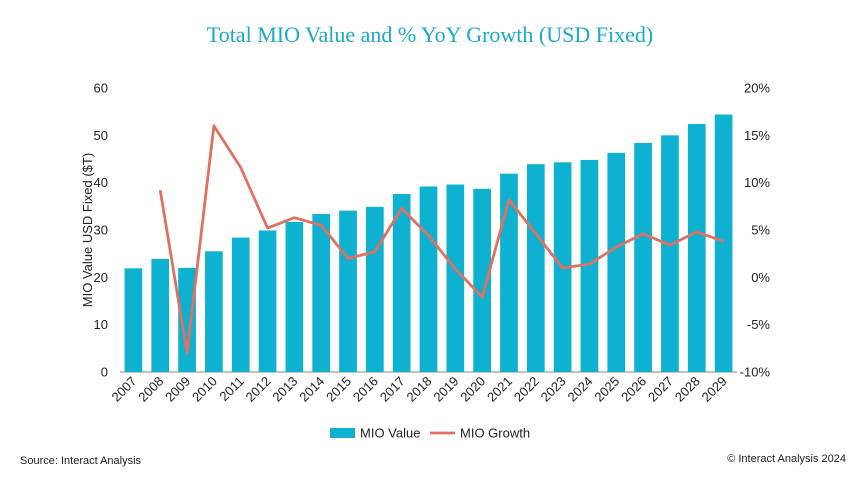 This screenshot has width=860, height=478. I want to click on y2-tick-label: -5%, so click(759, 324).